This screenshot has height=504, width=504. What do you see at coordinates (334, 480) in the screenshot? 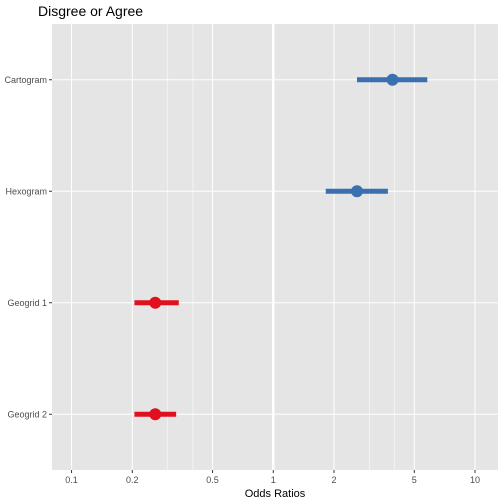
I see `x-tick-label: 2` at bounding box center [334, 480].